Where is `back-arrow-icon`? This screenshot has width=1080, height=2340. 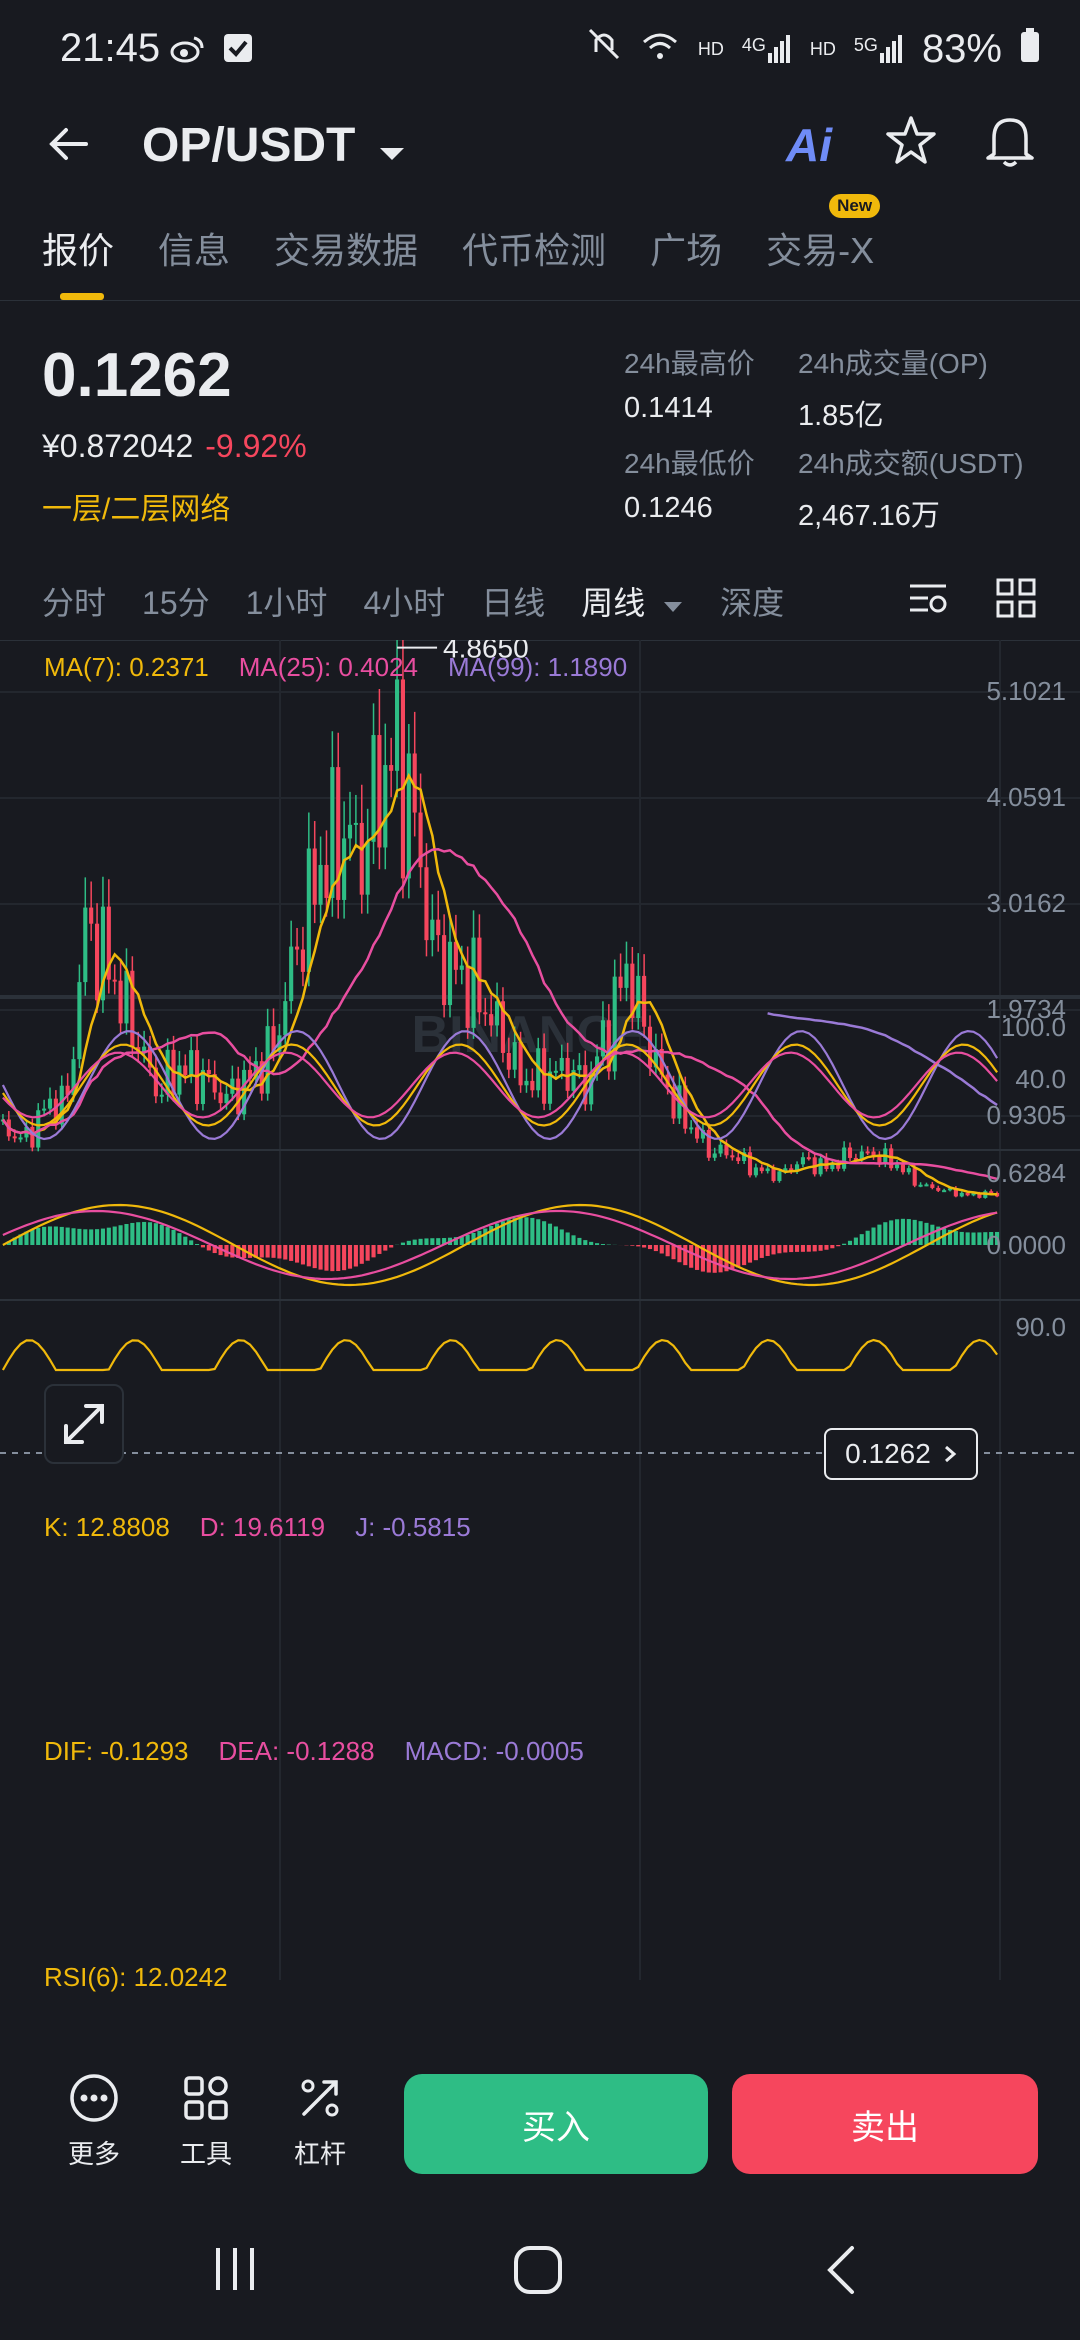 back-arrow-icon is located at coordinates (68, 146).